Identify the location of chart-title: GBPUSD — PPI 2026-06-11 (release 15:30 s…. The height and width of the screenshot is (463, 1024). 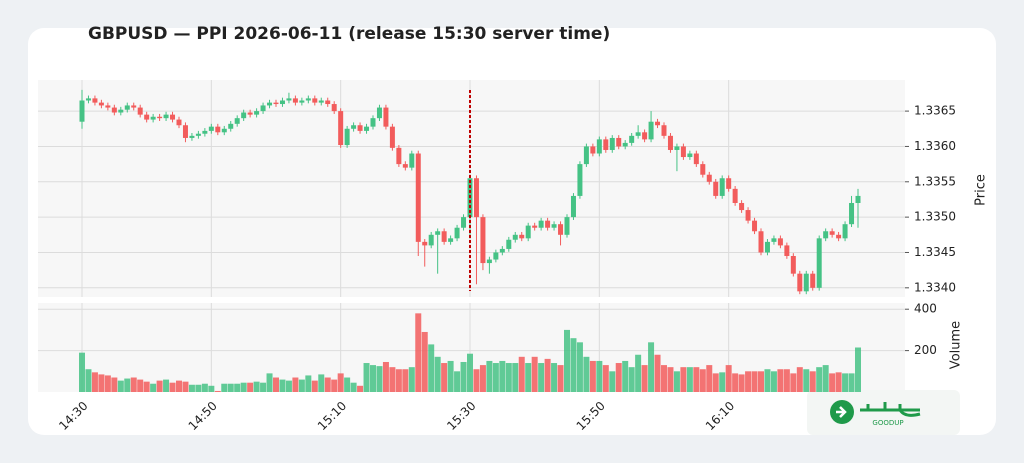
(349, 34).